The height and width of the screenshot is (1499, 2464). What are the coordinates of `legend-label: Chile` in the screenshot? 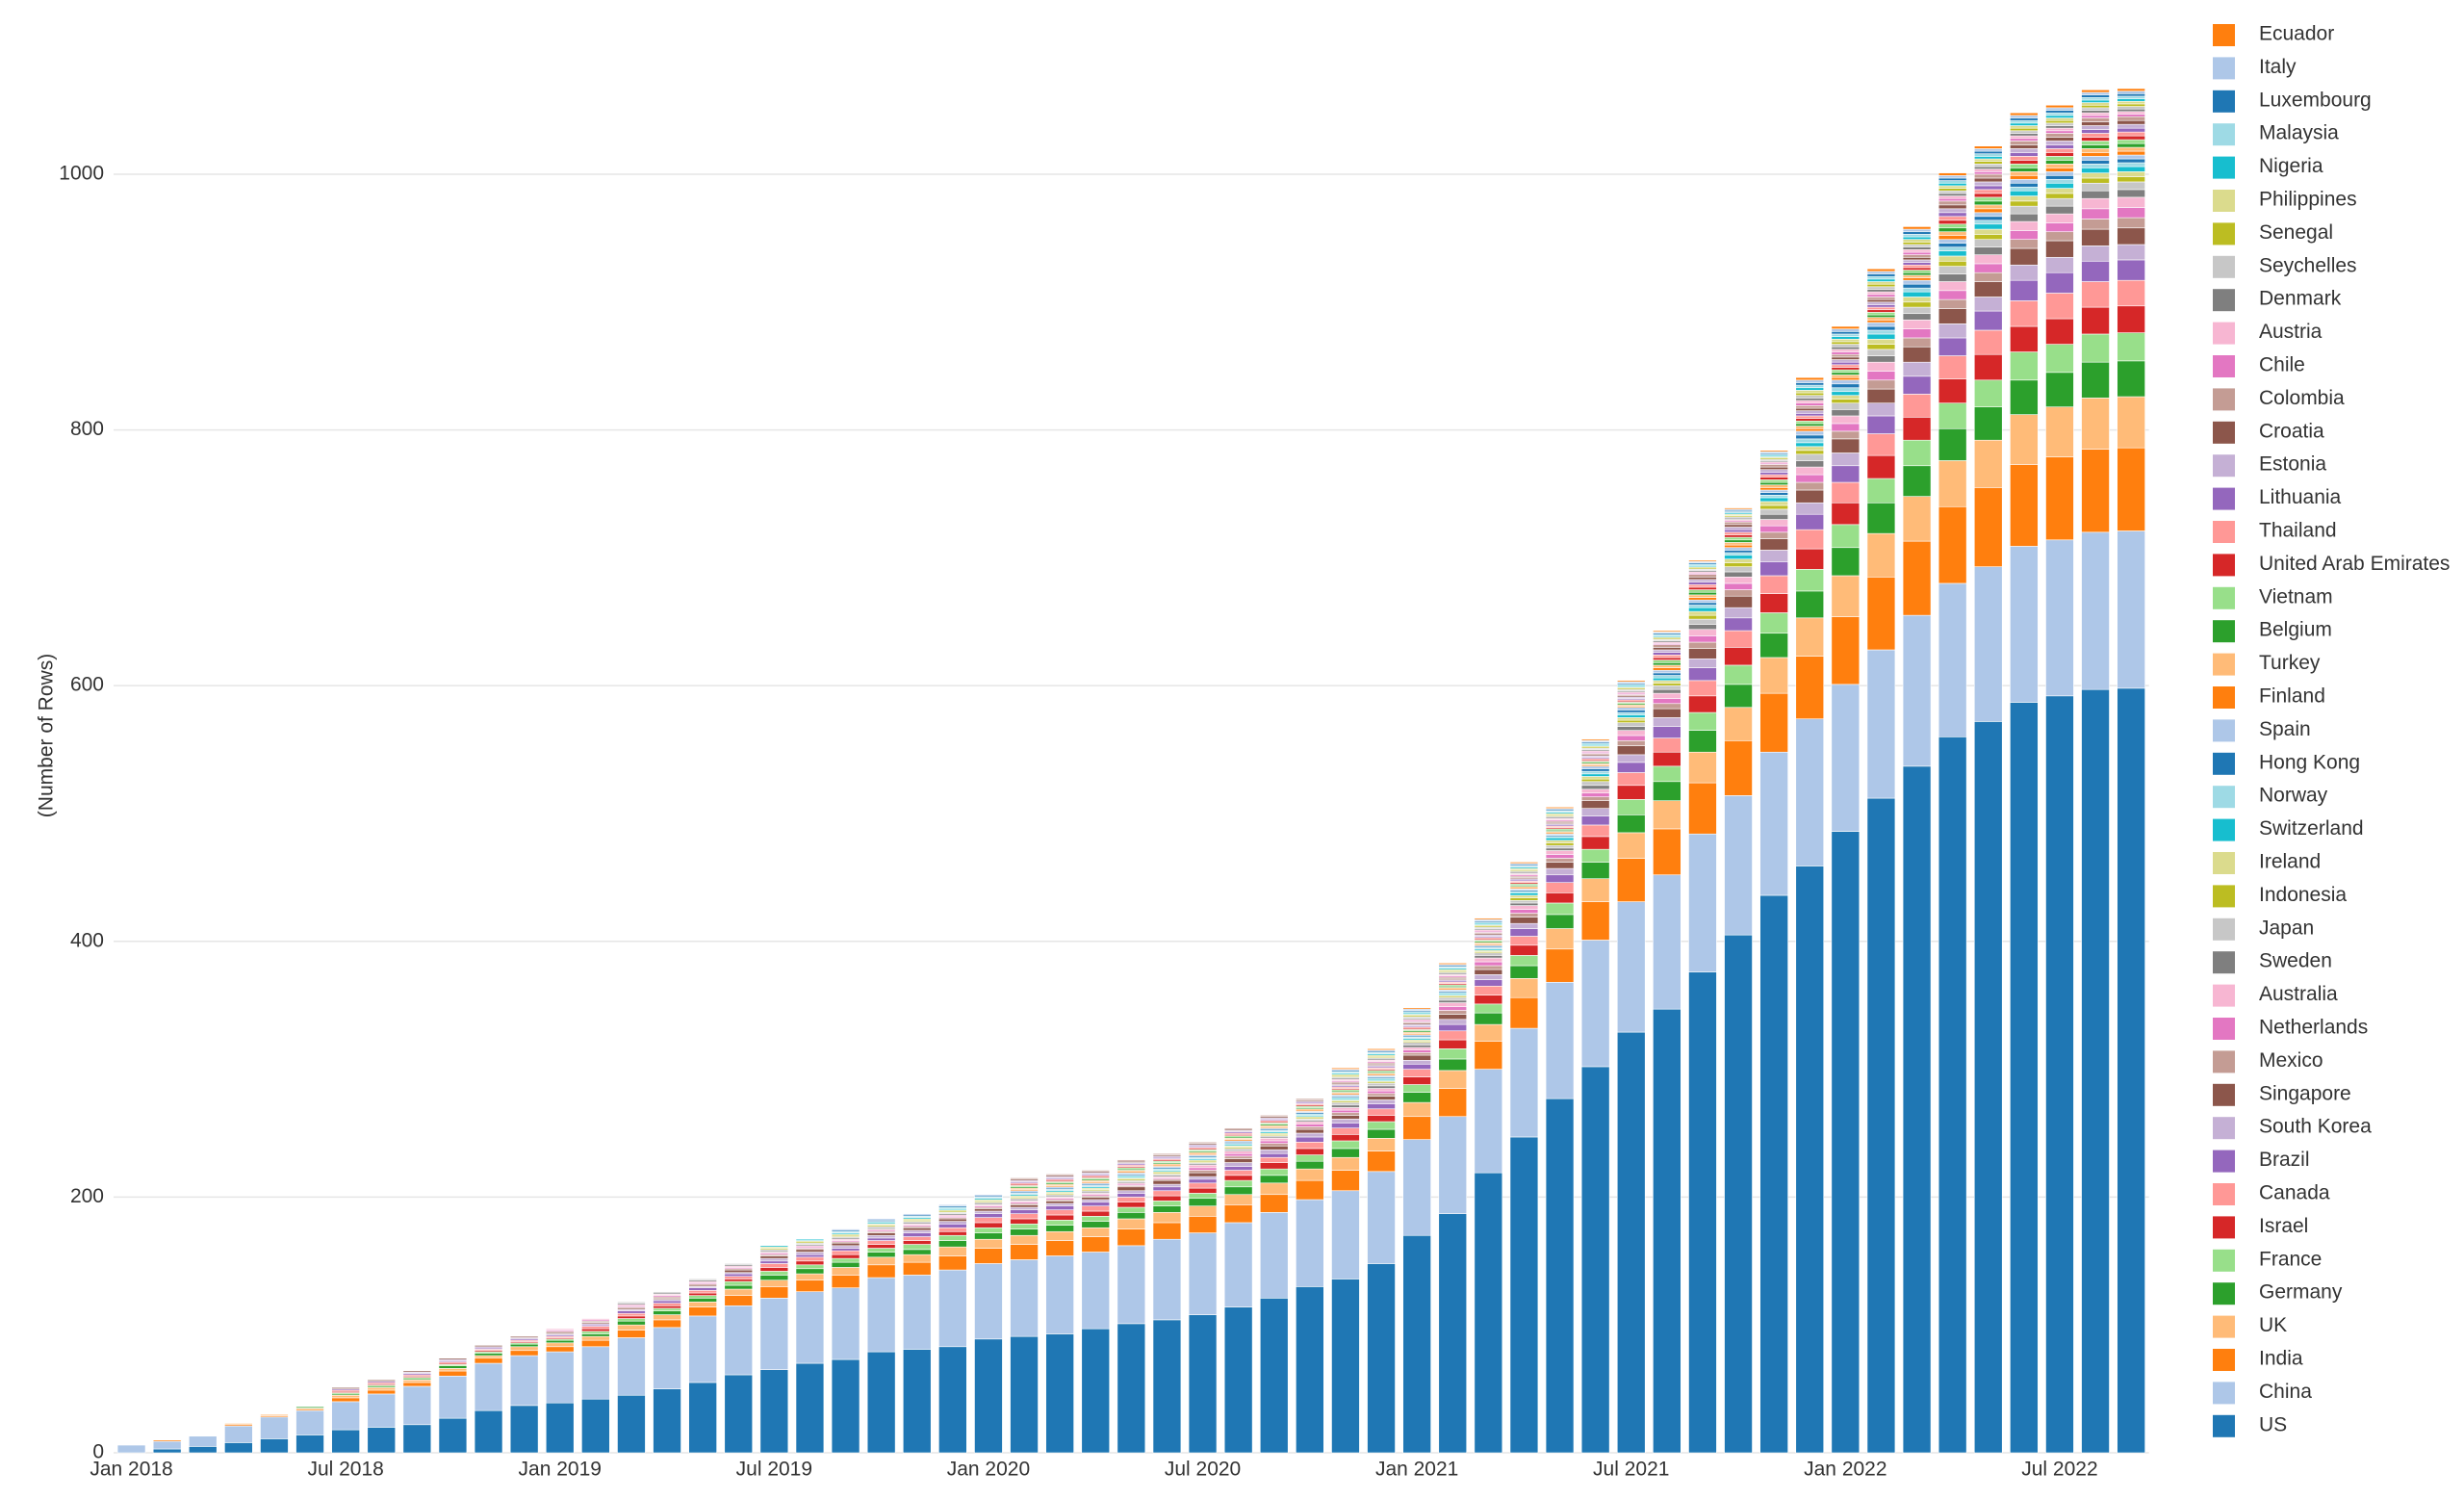 It's located at (2282, 365).